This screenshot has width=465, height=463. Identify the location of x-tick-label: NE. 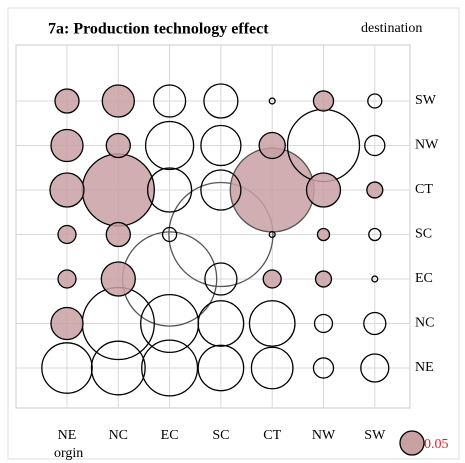
(67, 435).